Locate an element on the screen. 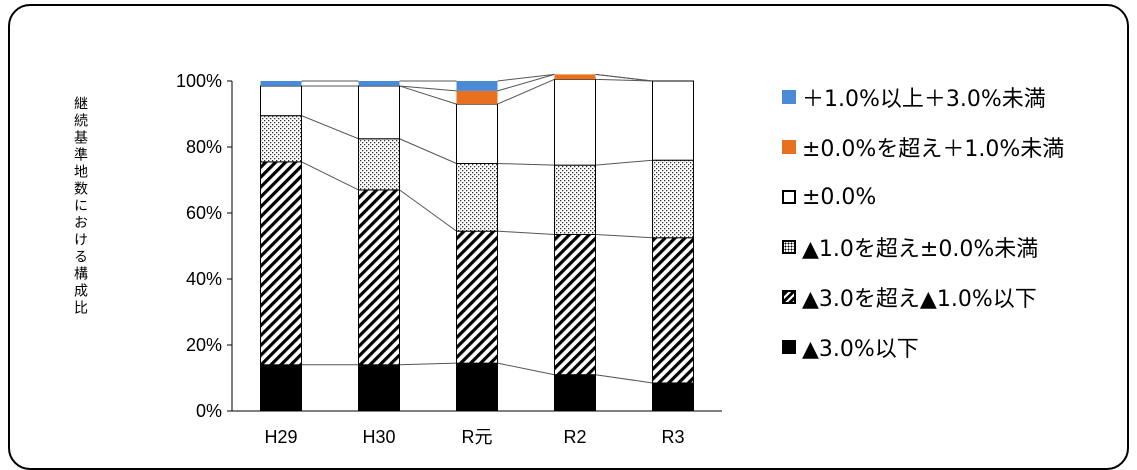 This screenshot has height=470, width=1137. x-tick-label: H29 is located at coordinates (280, 437).